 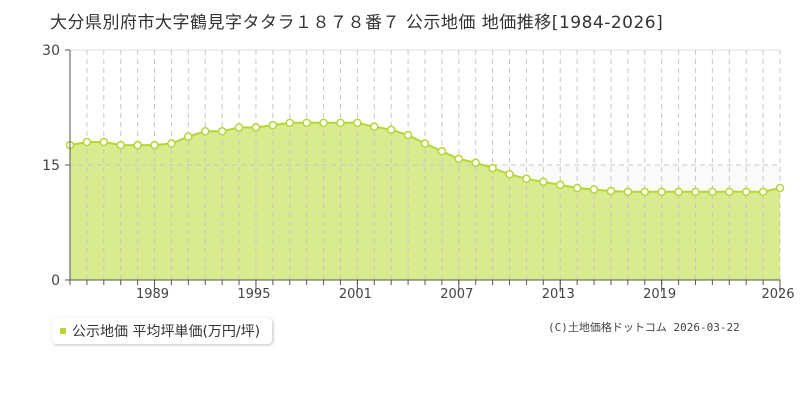 What do you see at coordinates (63, 331) in the screenshot?
I see `legend-swatch-icon` at bounding box center [63, 331].